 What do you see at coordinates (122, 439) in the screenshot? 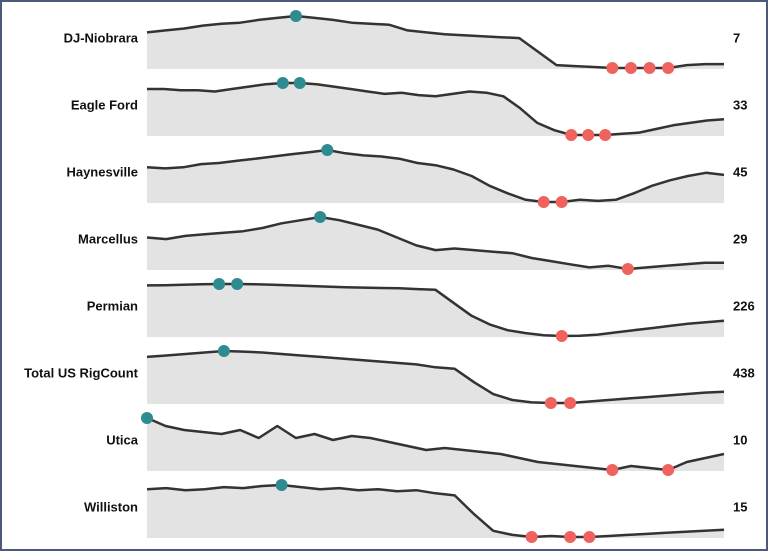
I see `series-label: Utica` at bounding box center [122, 439].